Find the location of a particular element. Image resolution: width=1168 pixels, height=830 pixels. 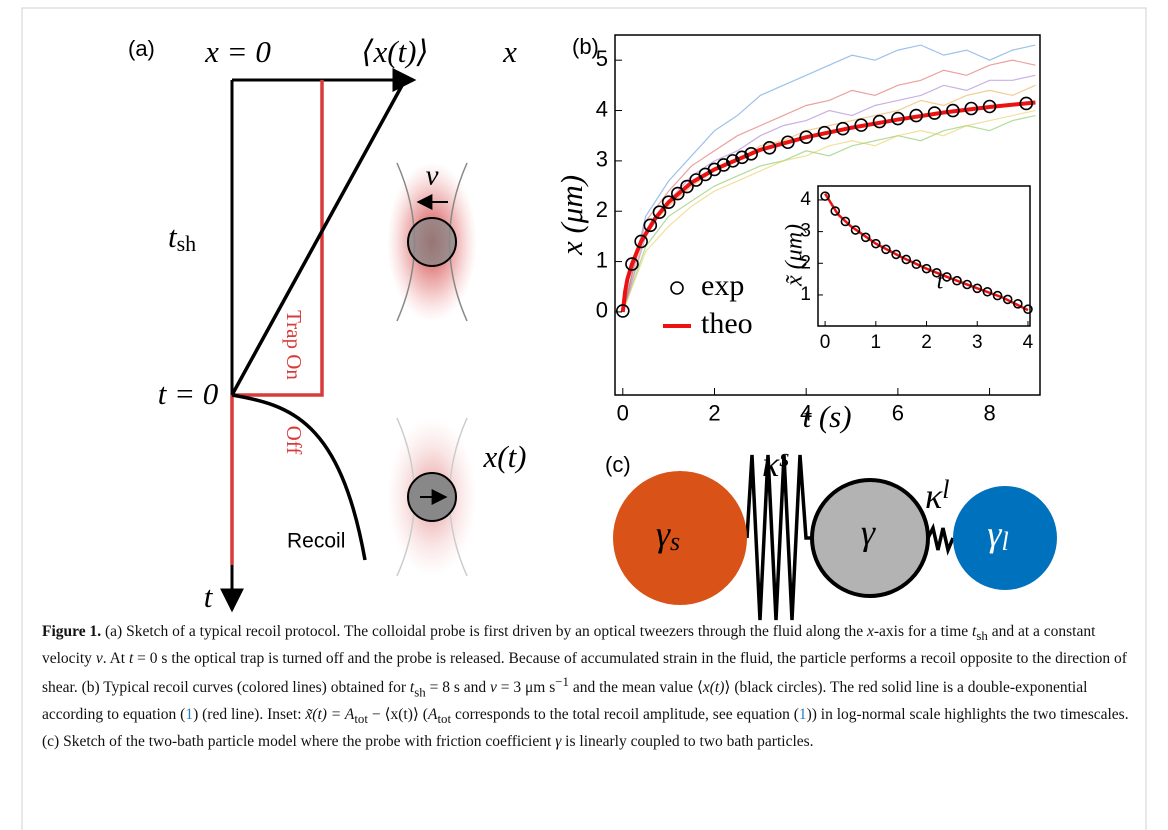

text: -axis for a time is located at coordinates (923, 631).